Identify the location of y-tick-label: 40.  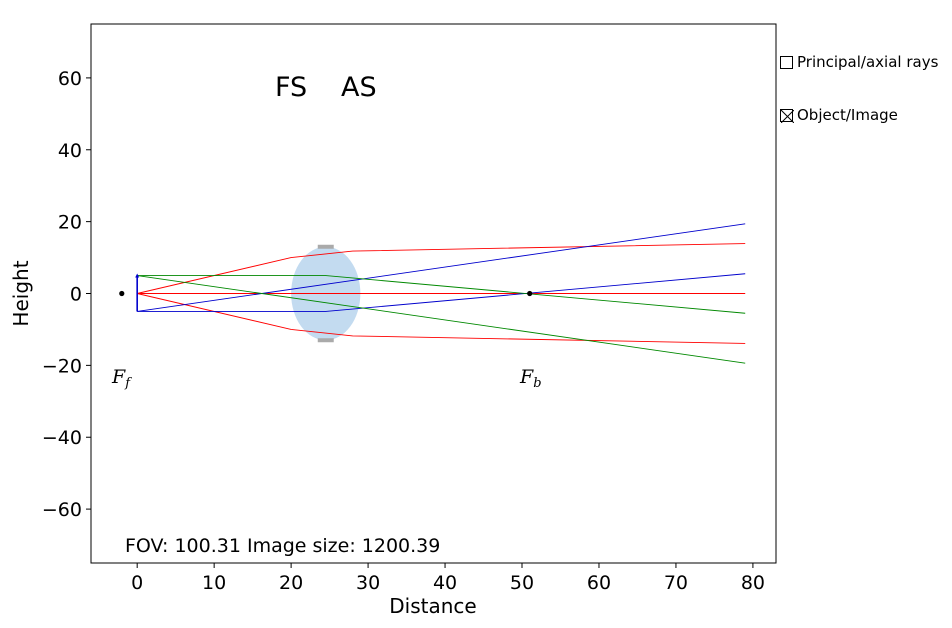
(70, 151).